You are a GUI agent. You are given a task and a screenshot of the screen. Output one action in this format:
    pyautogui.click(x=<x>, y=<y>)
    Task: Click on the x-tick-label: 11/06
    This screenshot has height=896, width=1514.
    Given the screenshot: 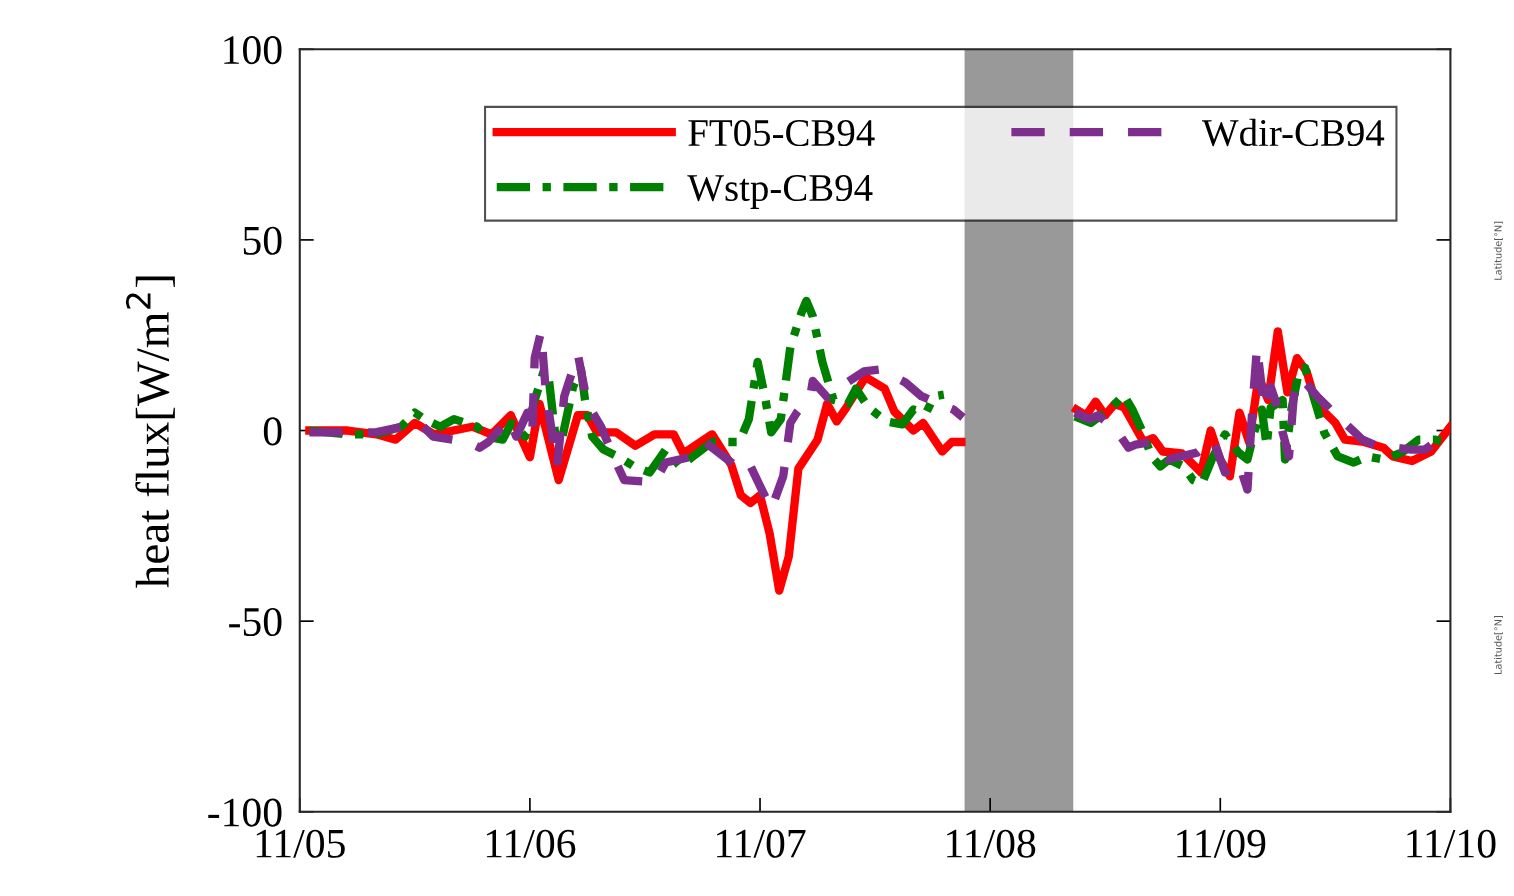 What is the action you would take?
    pyautogui.click(x=531, y=843)
    